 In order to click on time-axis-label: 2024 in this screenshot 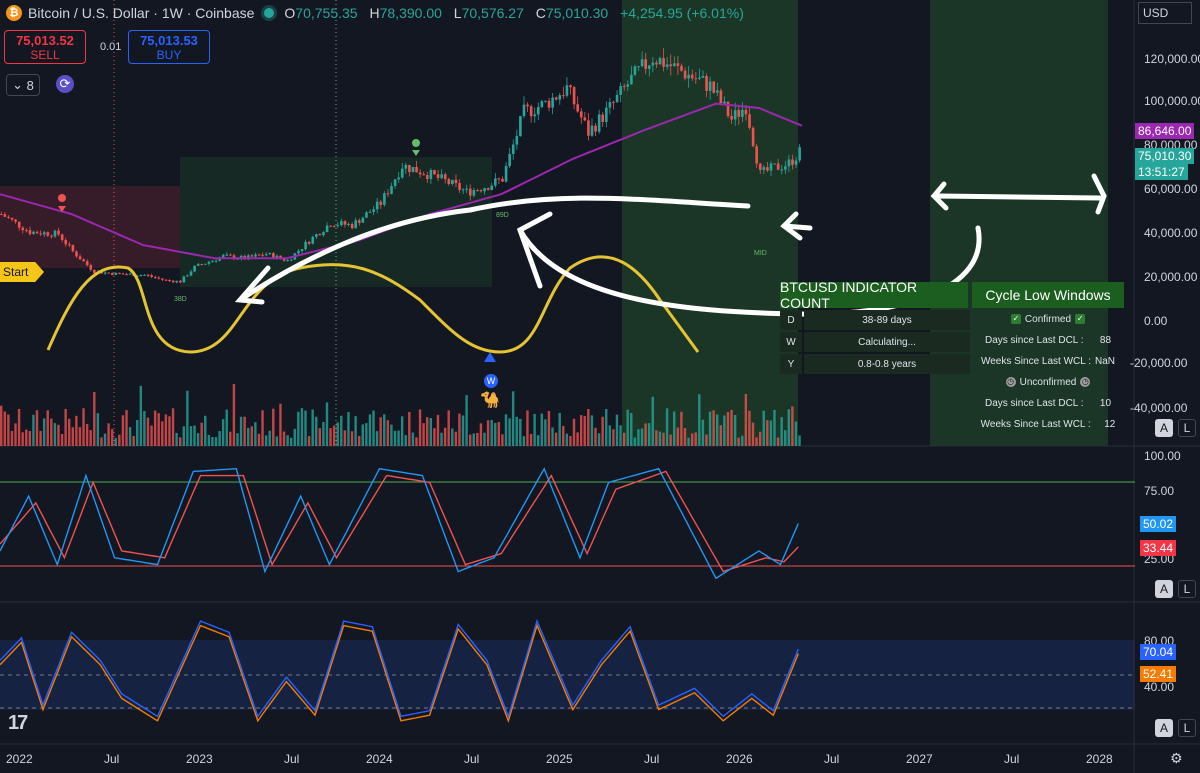, I will do `click(379, 759)`.